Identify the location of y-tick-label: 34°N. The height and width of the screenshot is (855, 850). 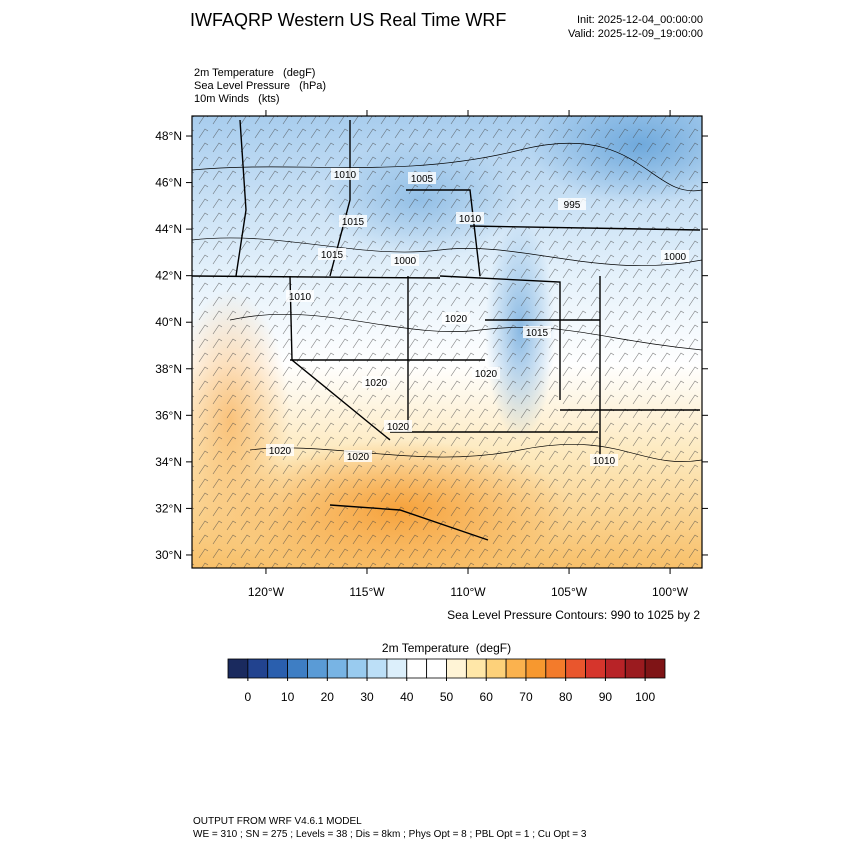
(168, 462).